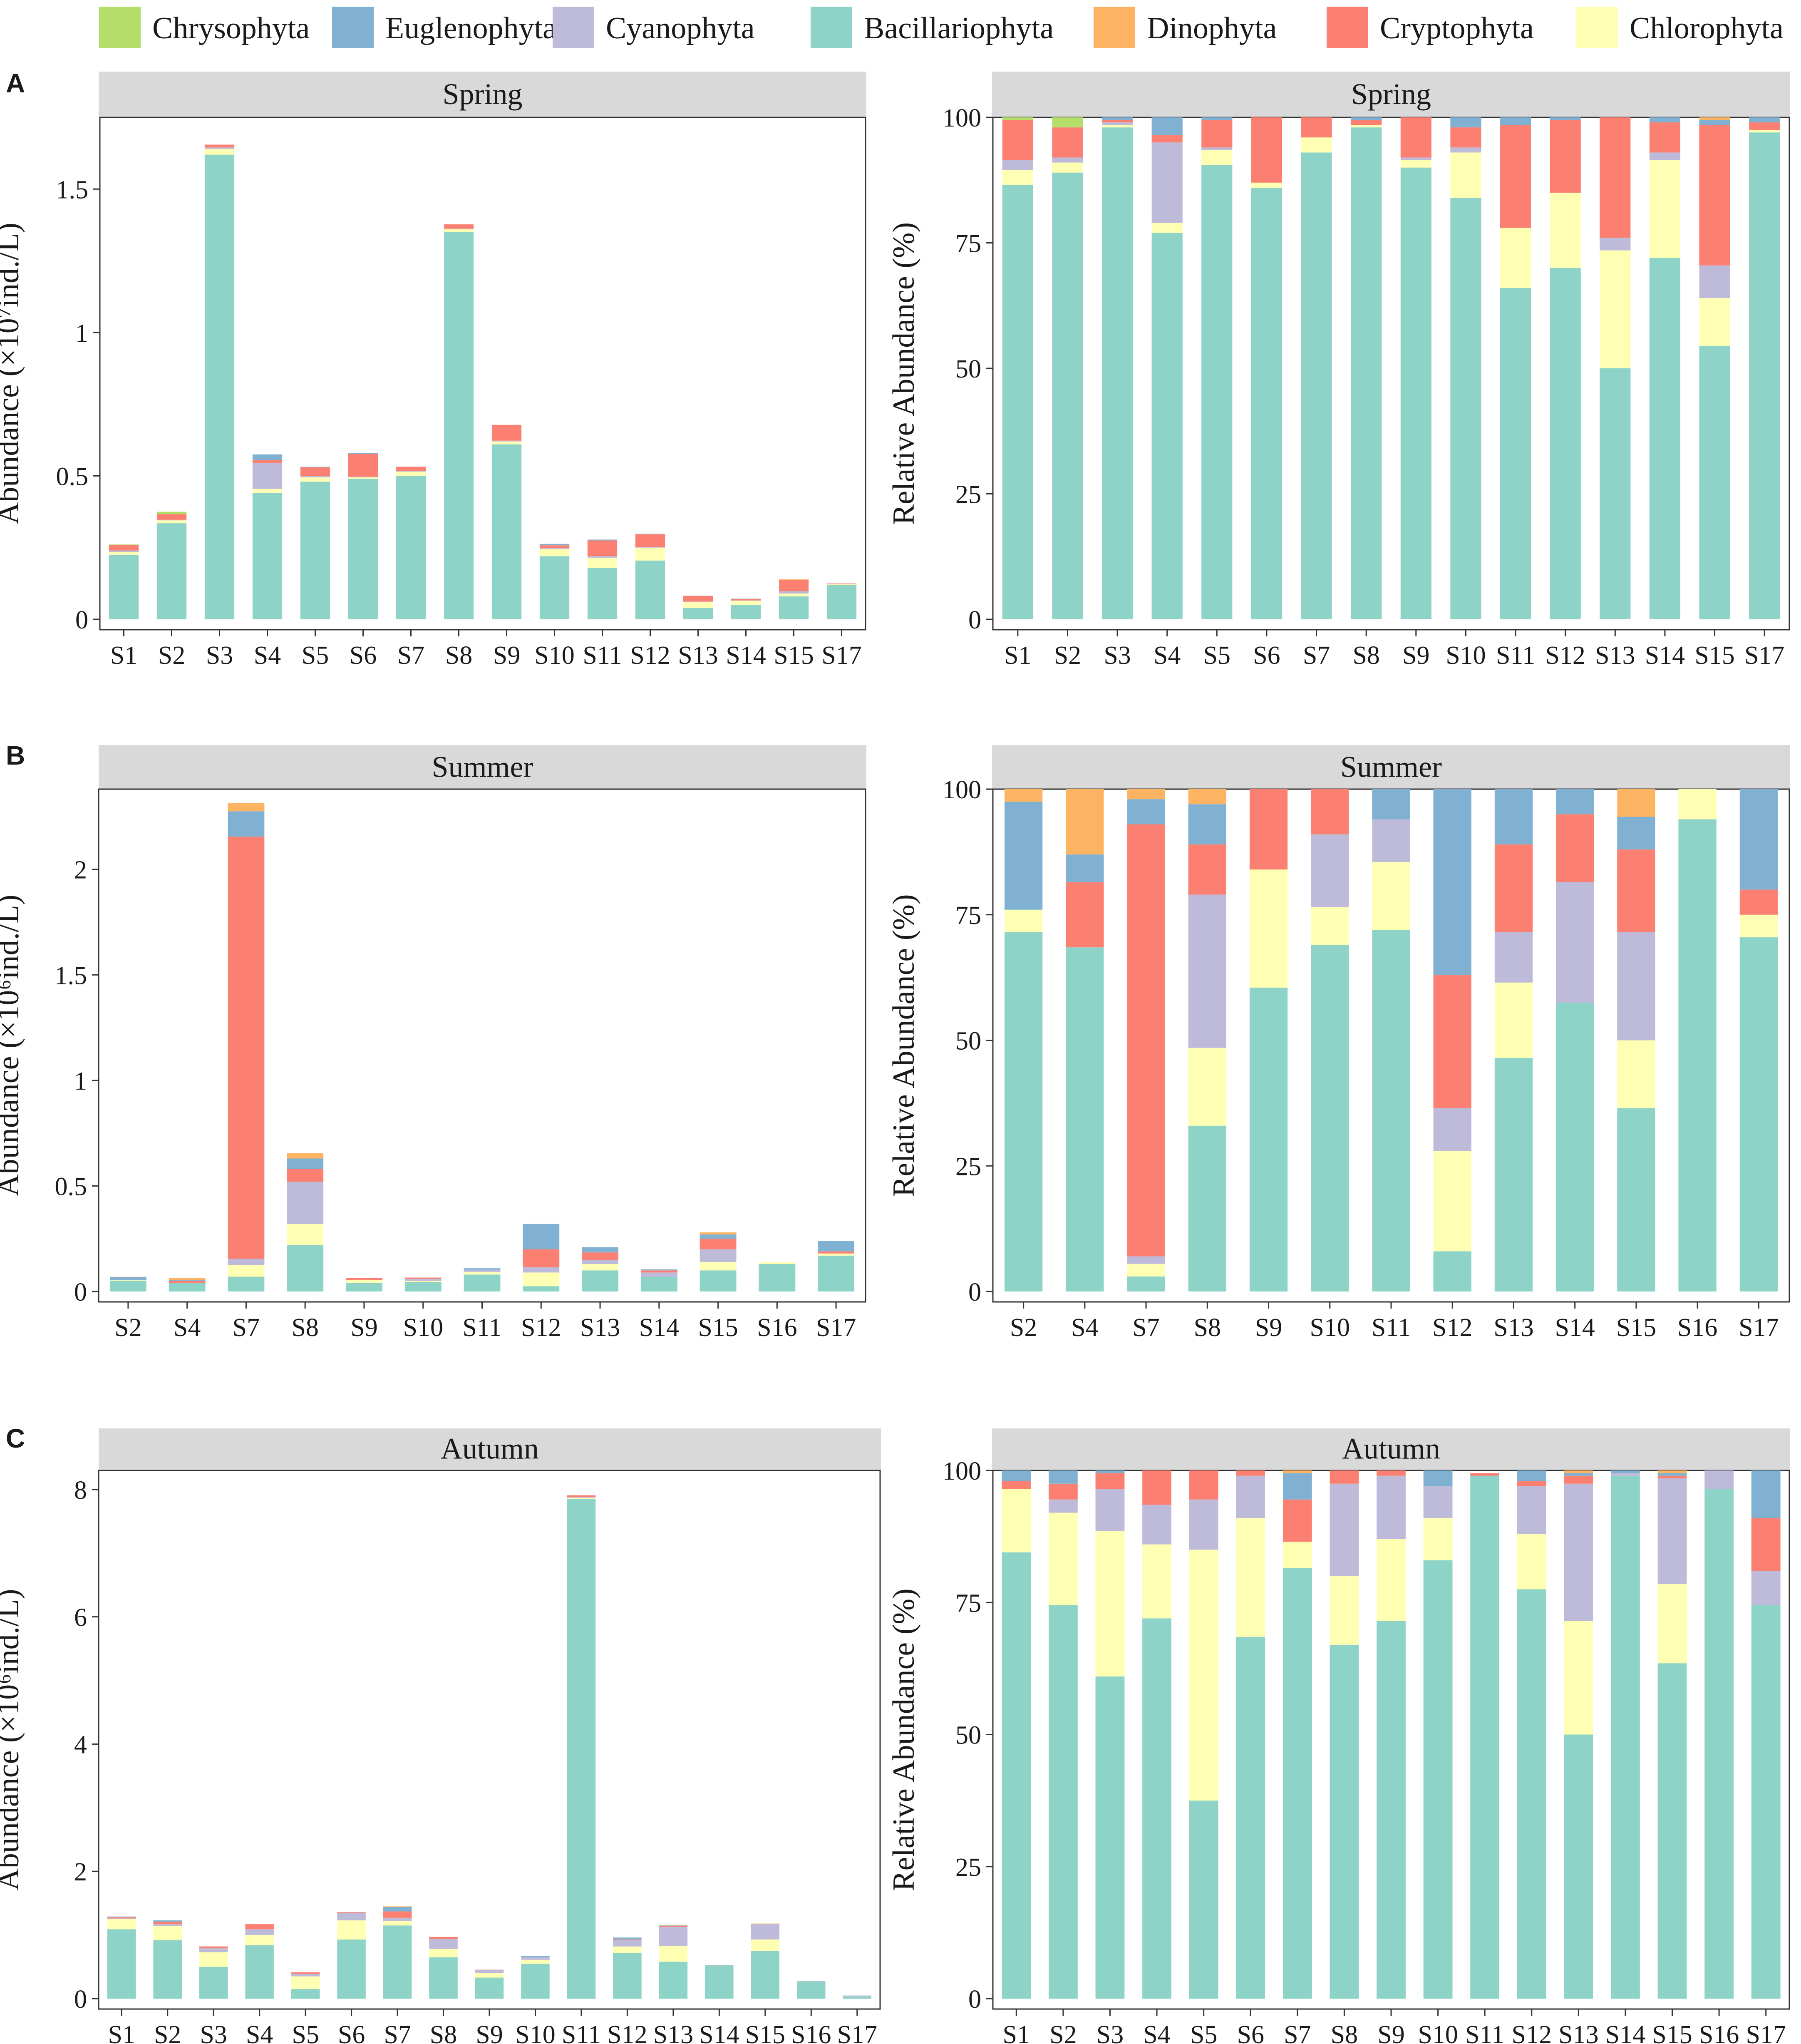 Image resolution: width=1801 pixels, height=2044 pixels. Describe the element at coordinates (1110, 1603) in the screenshot. I see `chart-5-bar-s3-chlorophyta` at that location.